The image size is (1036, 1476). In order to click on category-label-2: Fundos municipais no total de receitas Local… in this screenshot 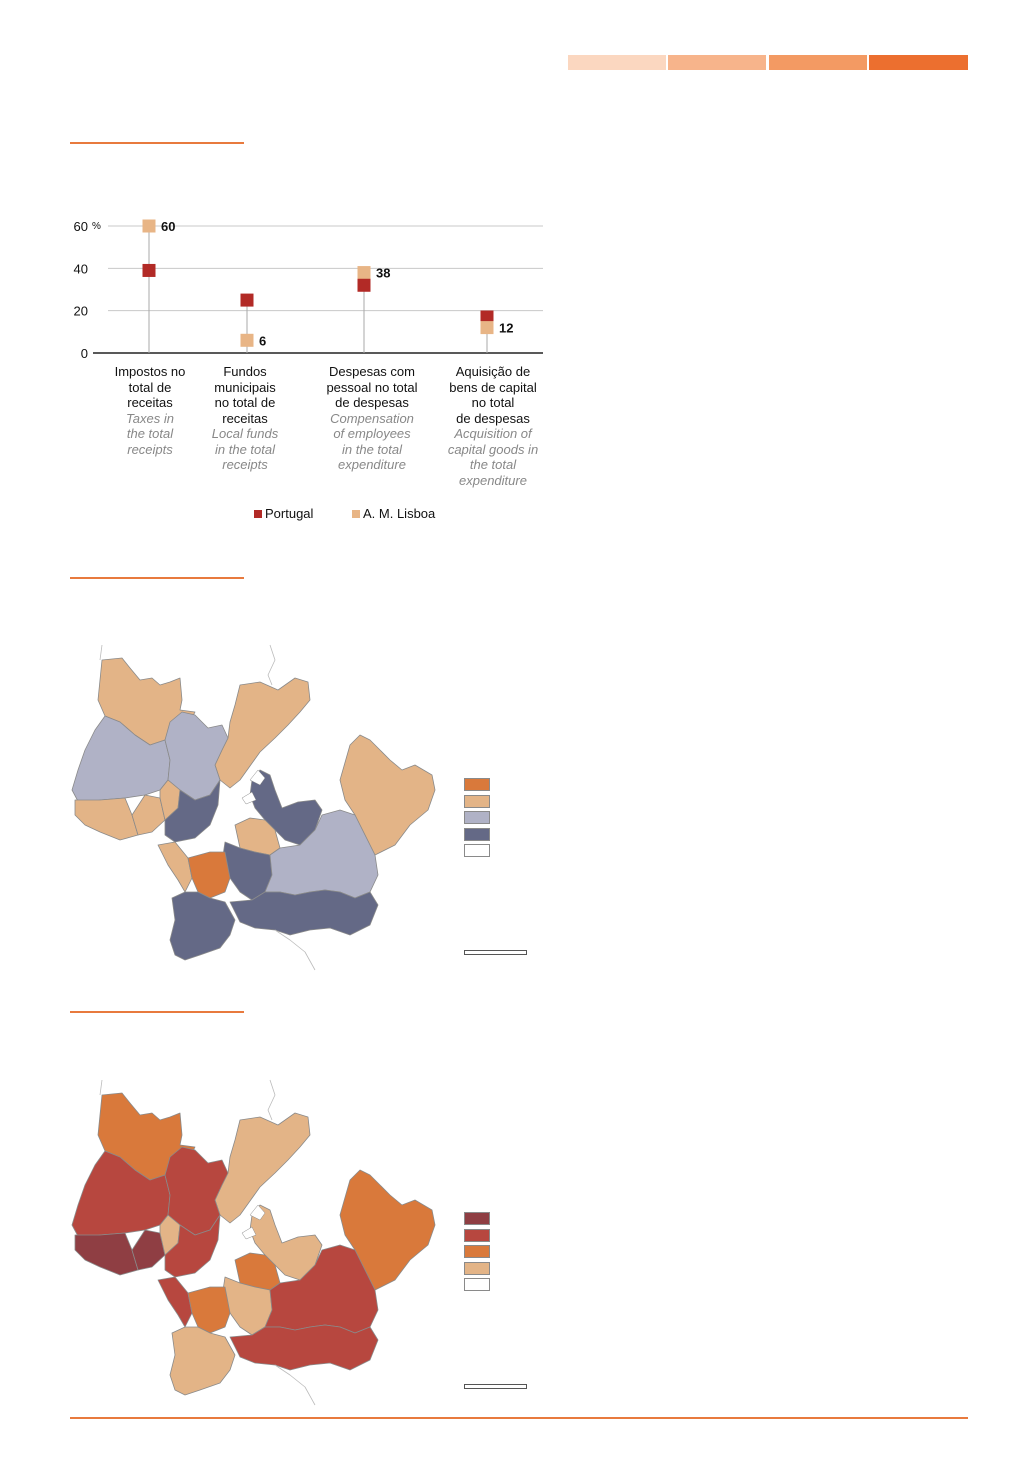, I will do `click(245, 418)`.